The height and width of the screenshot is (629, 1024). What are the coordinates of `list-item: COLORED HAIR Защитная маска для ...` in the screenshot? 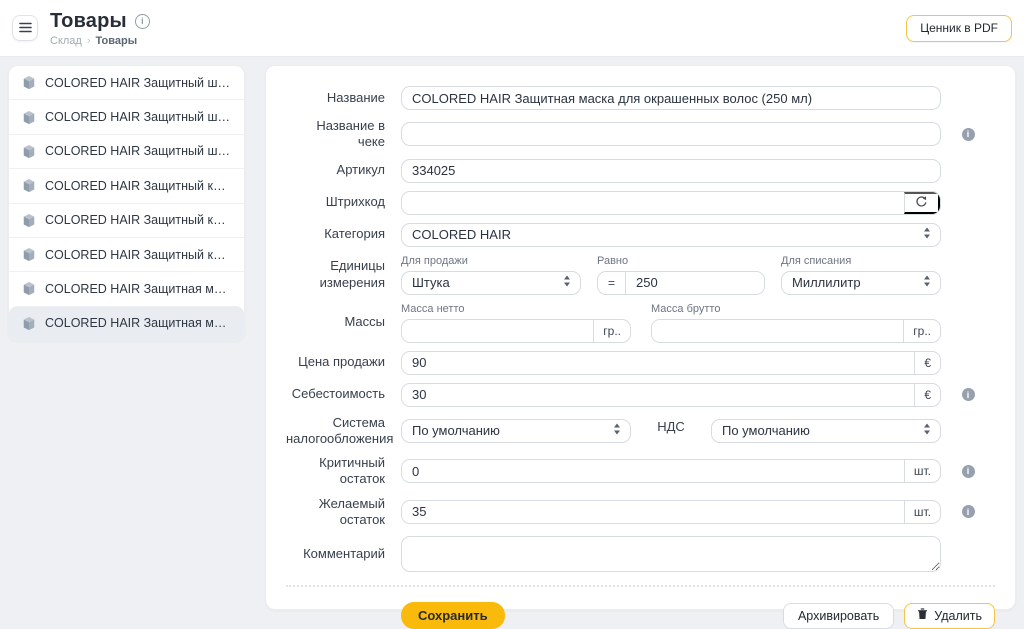 It's located at (126, 288).